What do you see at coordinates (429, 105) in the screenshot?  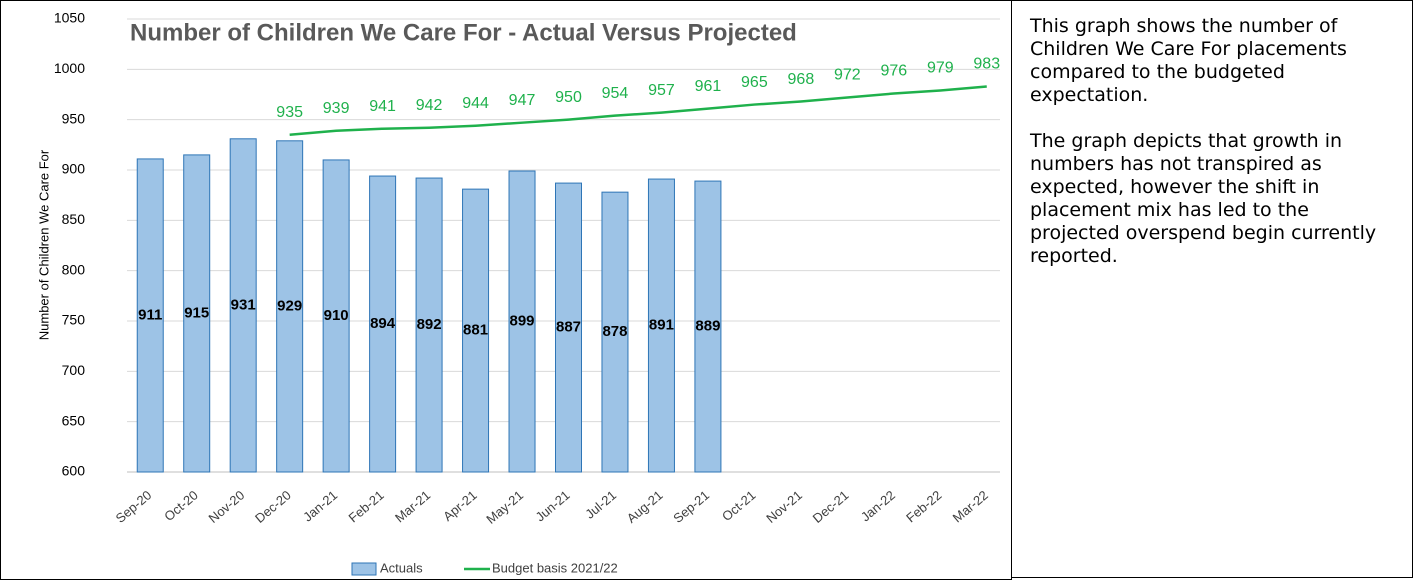 I see `data-label: 942` at bounding box center [429, 105].